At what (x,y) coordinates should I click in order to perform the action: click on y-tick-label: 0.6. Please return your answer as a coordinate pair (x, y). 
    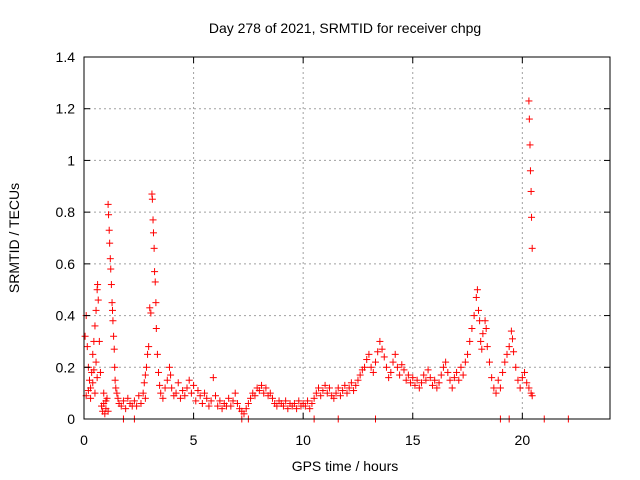
    Looking at the image, I should click on (66, 264).